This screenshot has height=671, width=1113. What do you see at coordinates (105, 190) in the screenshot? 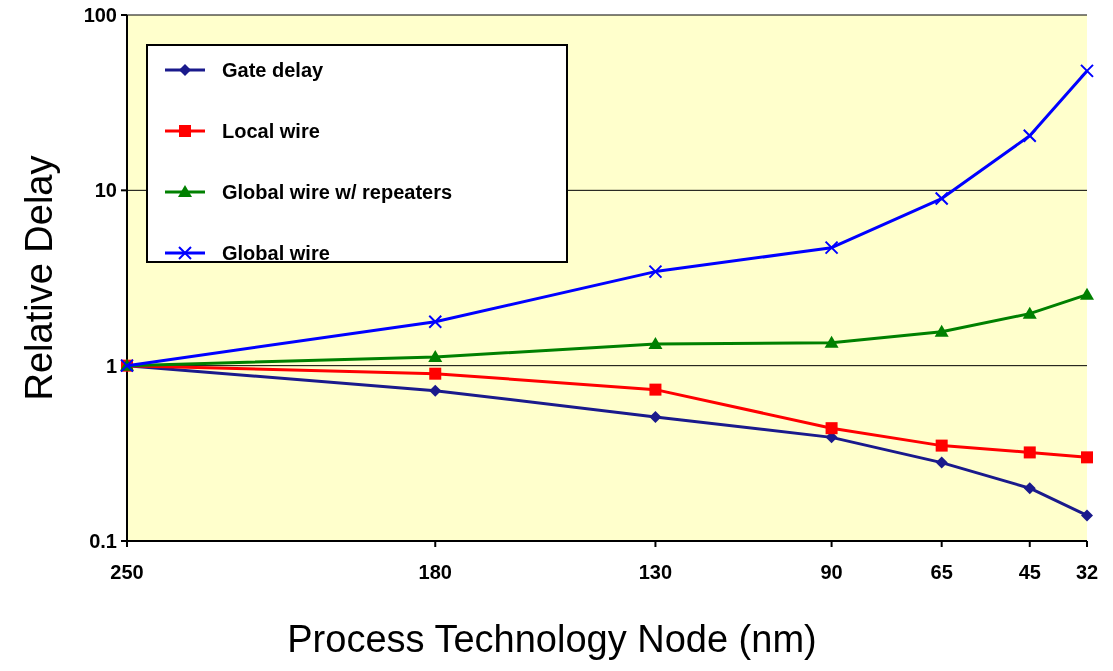
I see `y-tick-label: 10` at bounding box center [105, 190].